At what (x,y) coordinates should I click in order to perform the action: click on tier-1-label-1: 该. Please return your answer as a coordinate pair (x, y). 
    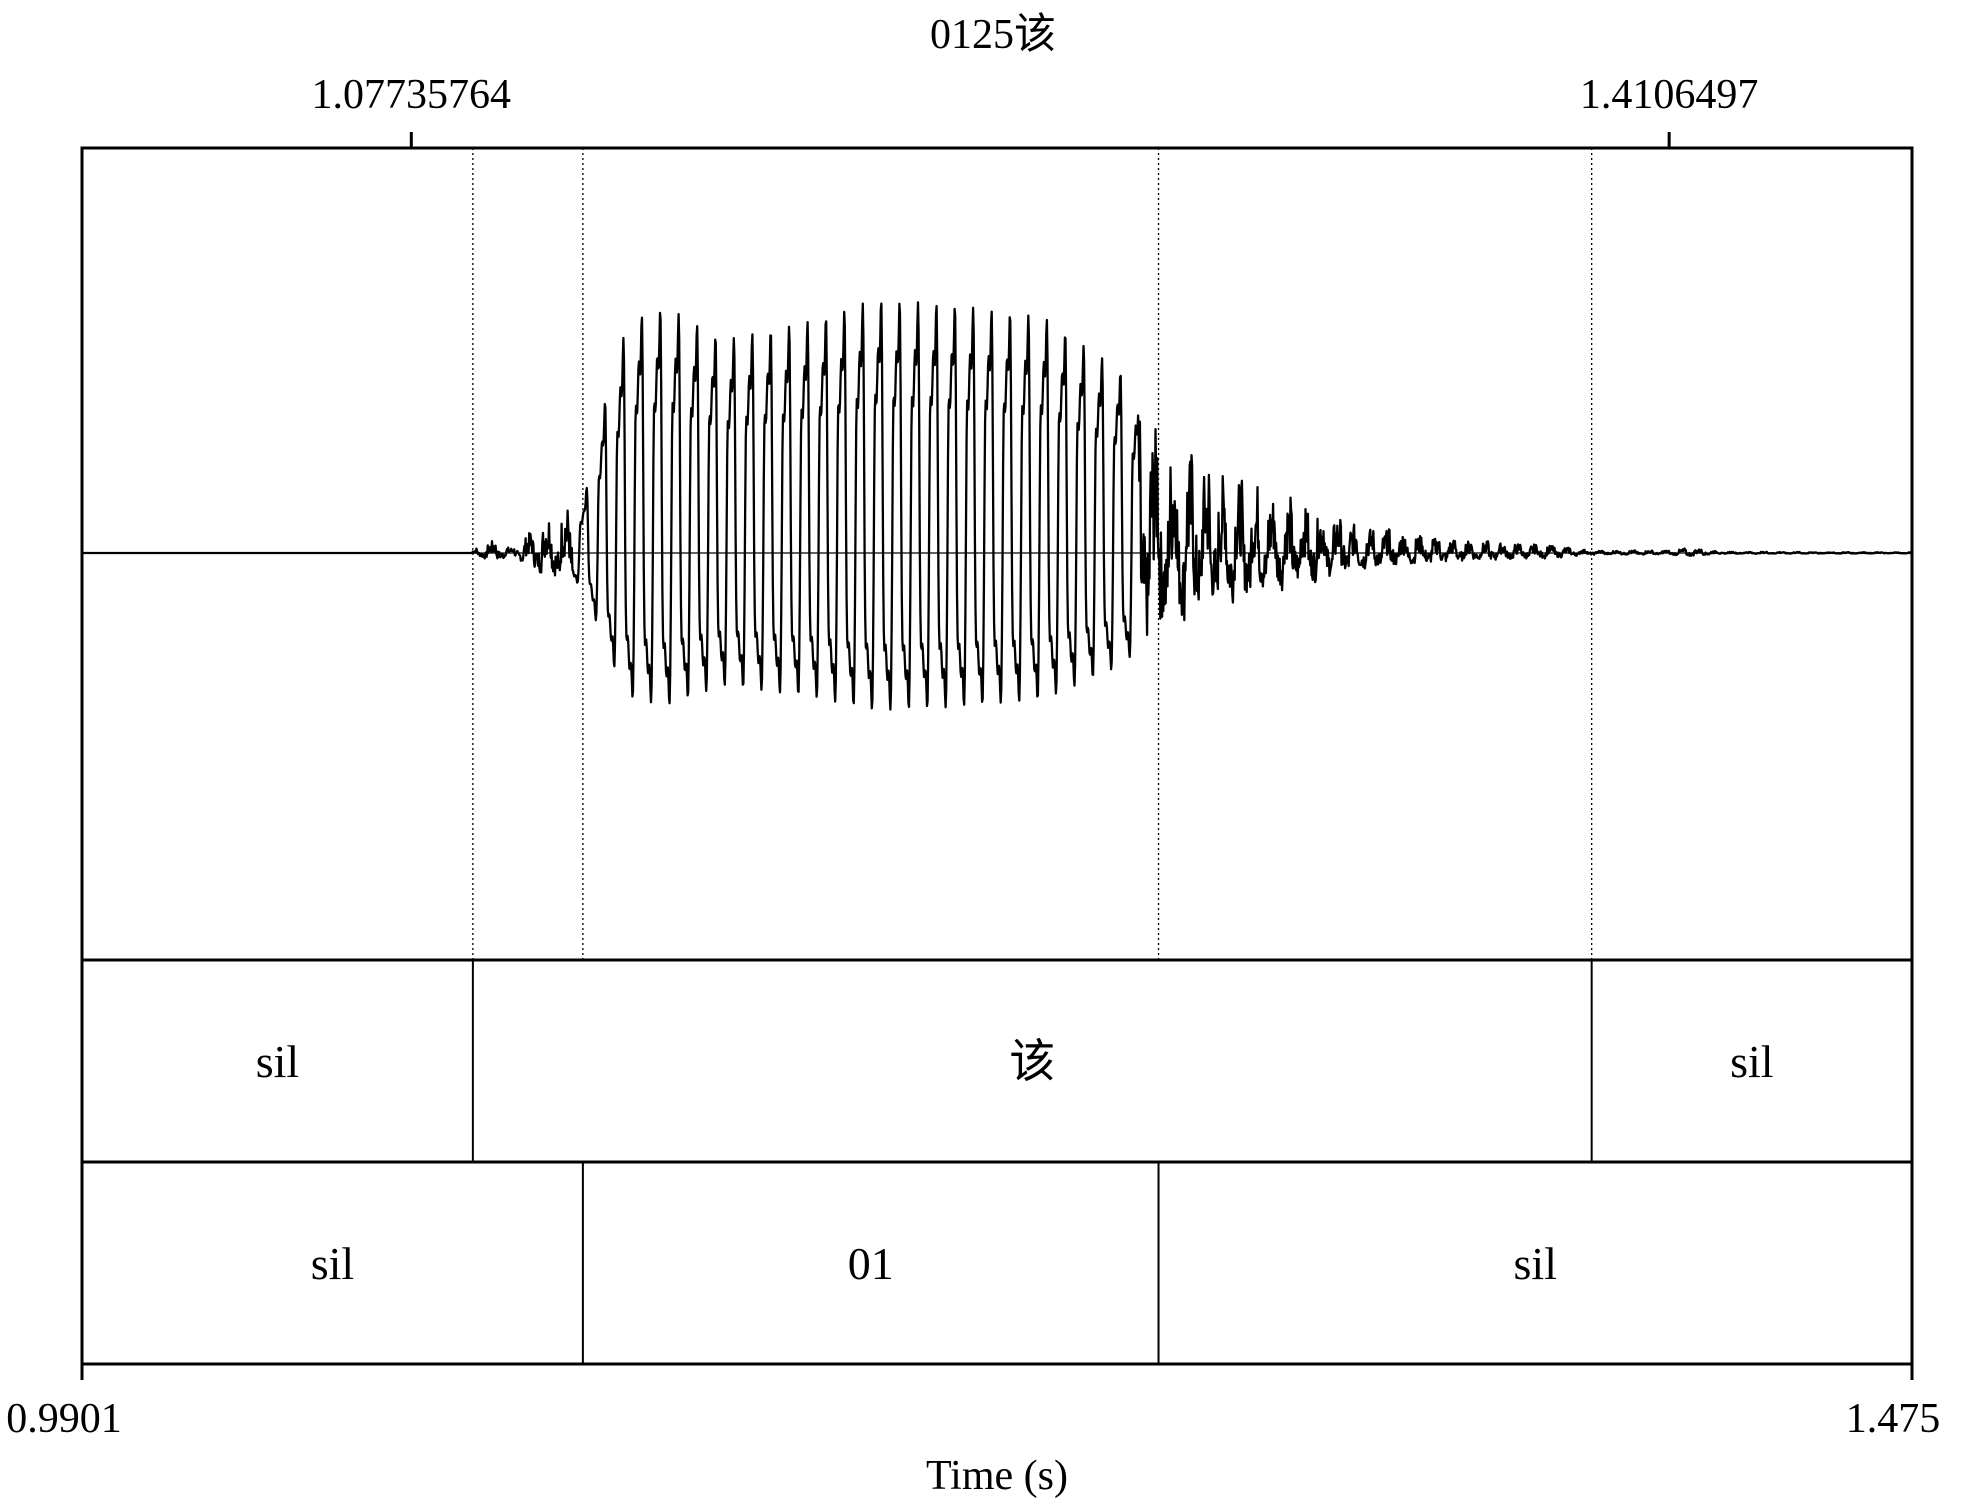
    Looking at the image, I should click on (1032, 1061).